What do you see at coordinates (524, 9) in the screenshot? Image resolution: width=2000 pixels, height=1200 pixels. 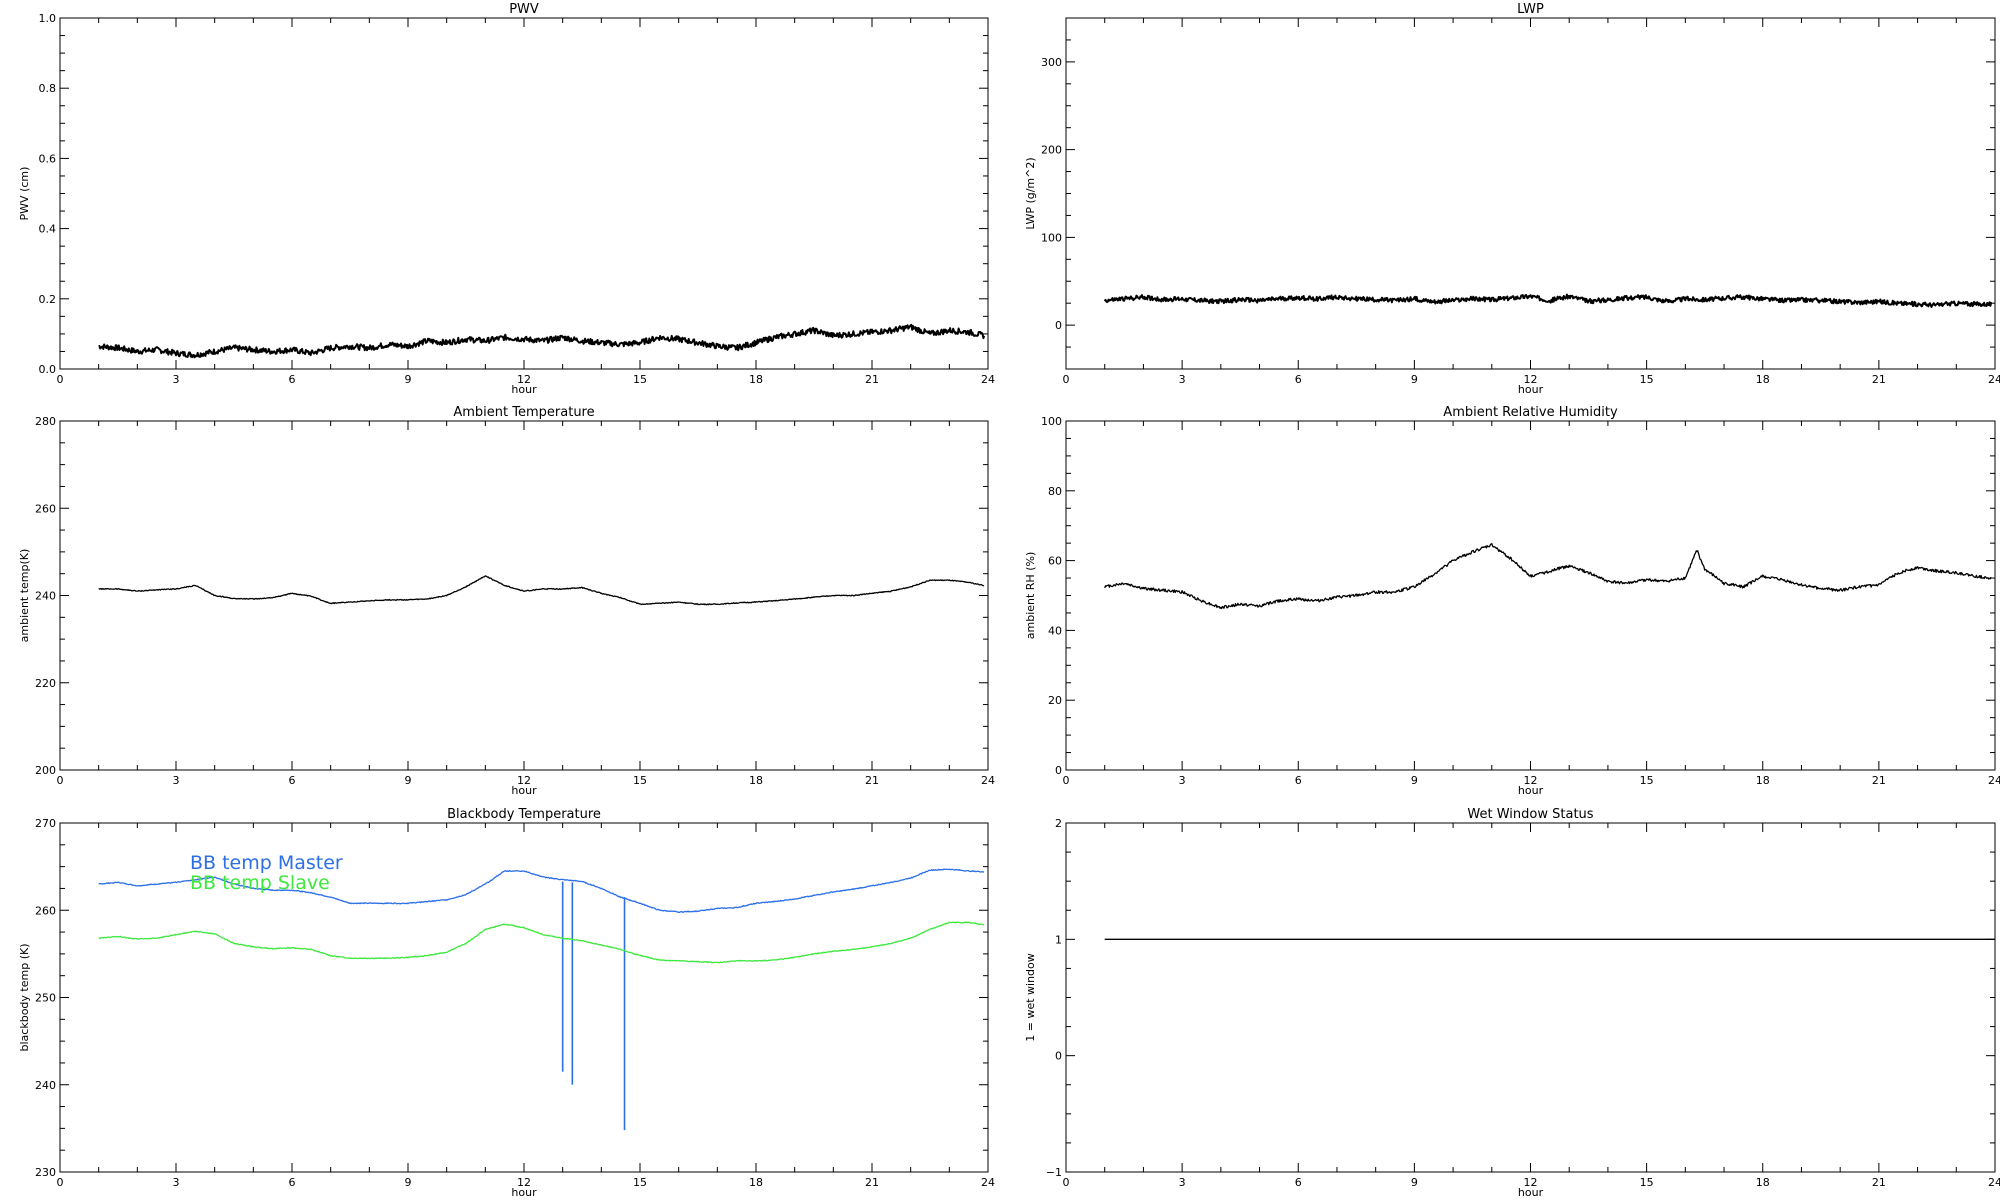 I see `chart-title: PWV` at bounding box center [524, 9].